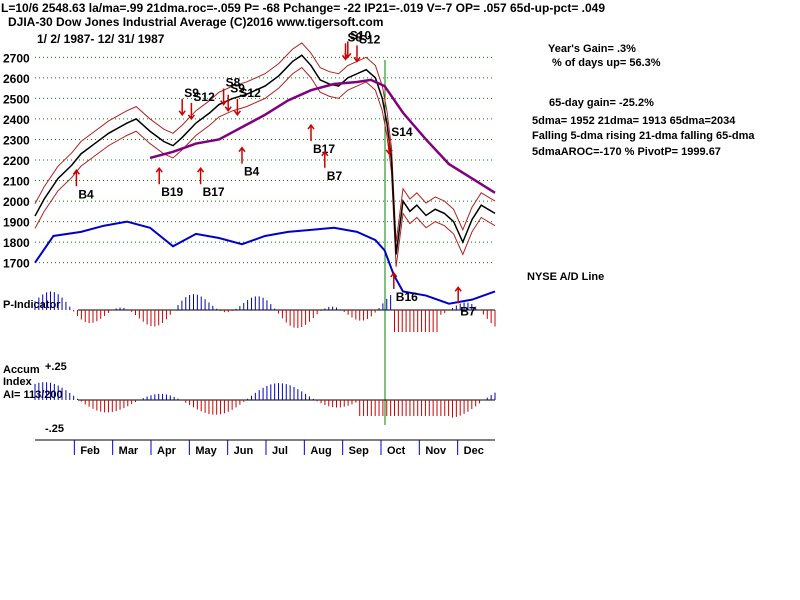  Describe the element at coordinates (474, 451) in the screenshot. I see `month-label: Dec` at that location.